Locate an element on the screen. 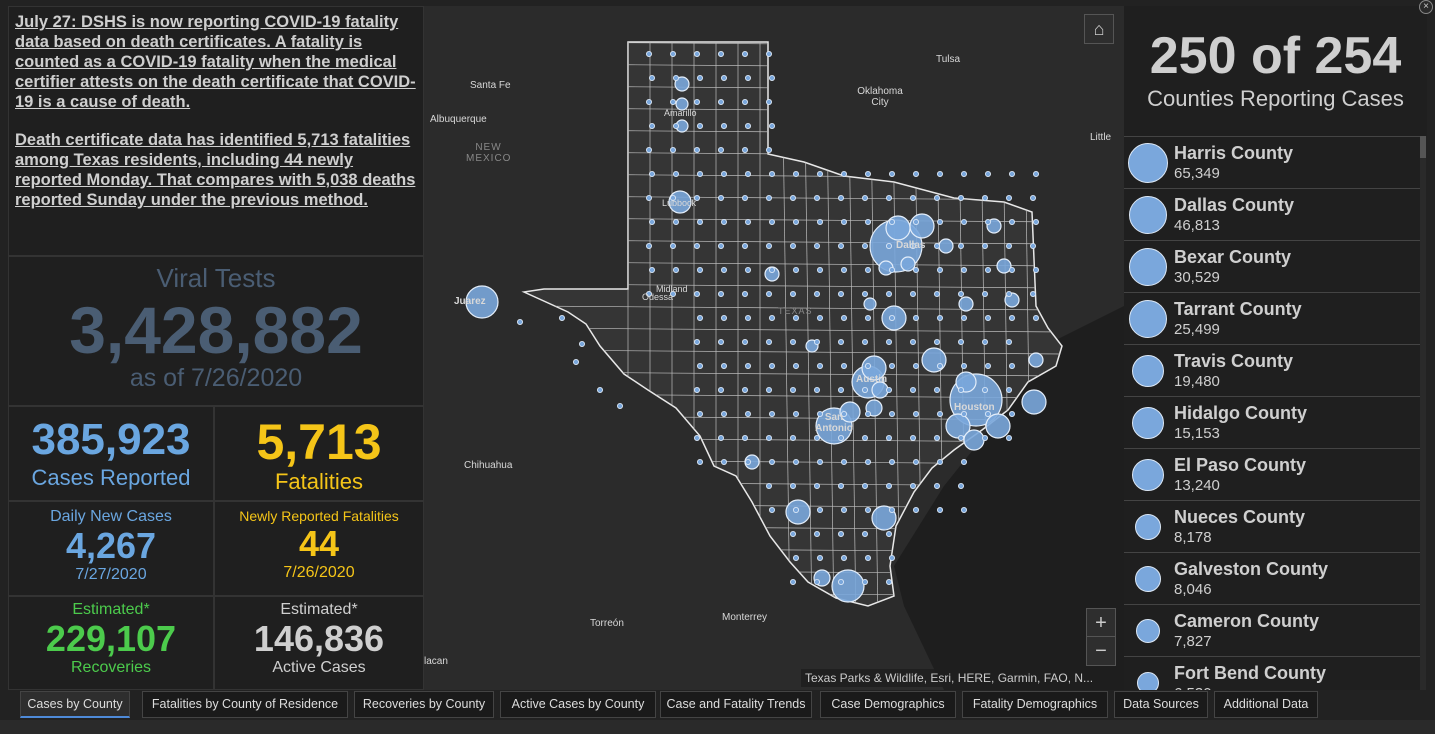 This screenshot has width=1435, height=734. county-row: Travis County 19,480 is located at coordinates (1272, 370).